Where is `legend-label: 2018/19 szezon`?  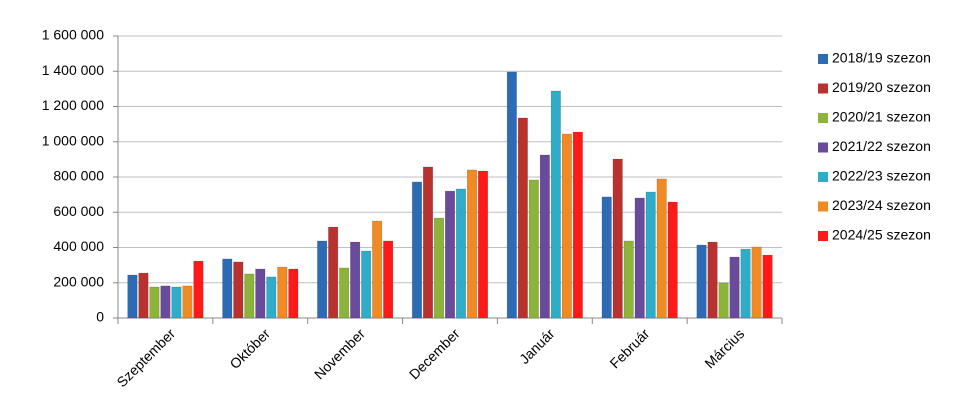 legend-label: 2018/19 szezon is located at coordinates (881, 58).